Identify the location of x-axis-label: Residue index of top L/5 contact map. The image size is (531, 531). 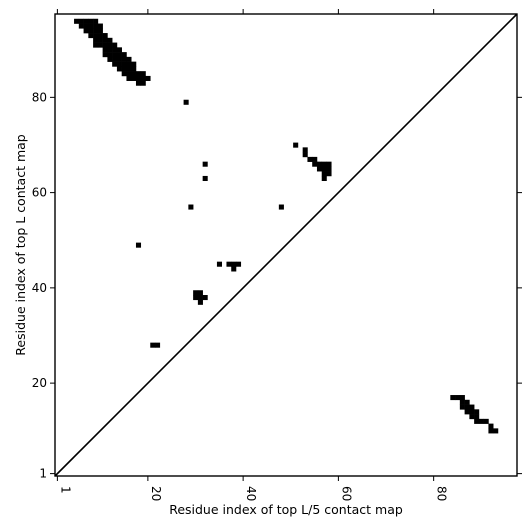
(286, 509).